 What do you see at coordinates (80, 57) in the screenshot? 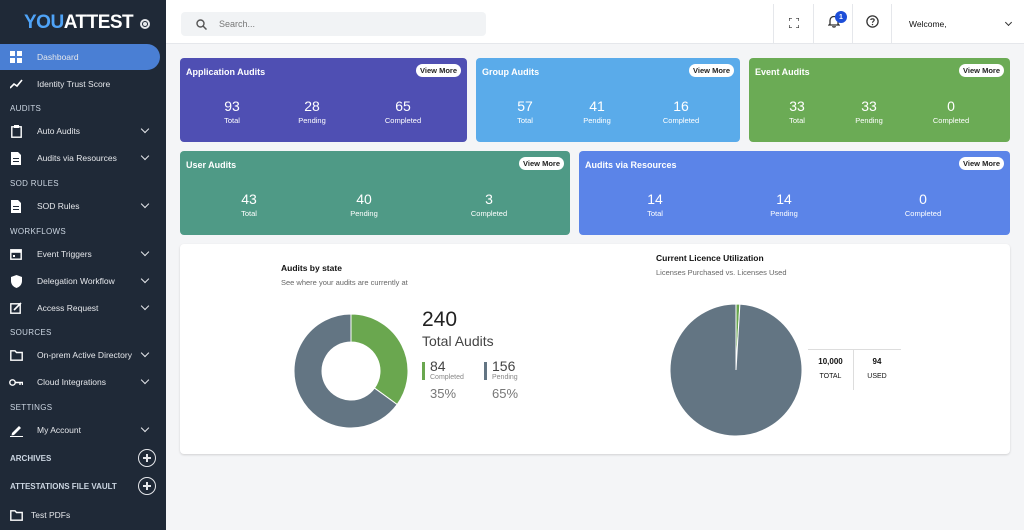
I see `sidebar-item-dashboard: Dashboard` at bounding box center [80, 57].